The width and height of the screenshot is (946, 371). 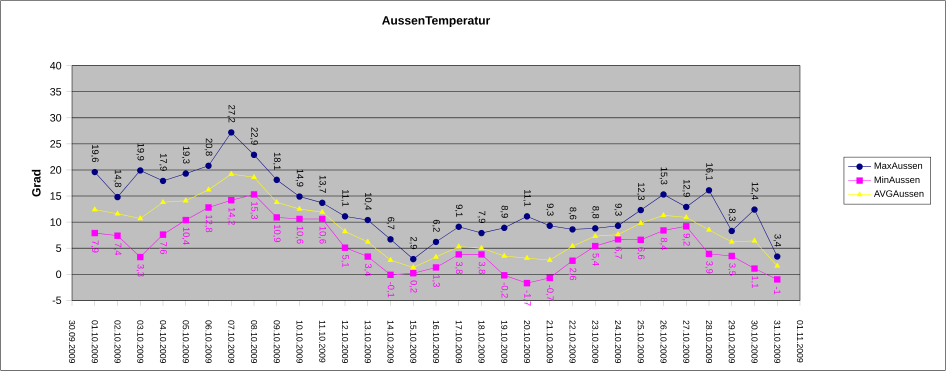 What do you see at coordinates (56, 92) in the screenshot?
I see `y-tick-label: 35` at bounding box center [56, 92].